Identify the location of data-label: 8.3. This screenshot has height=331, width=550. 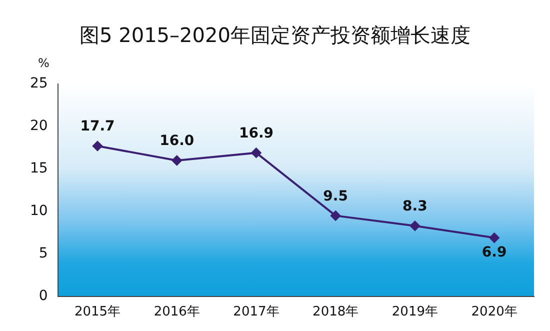
(415, 206).